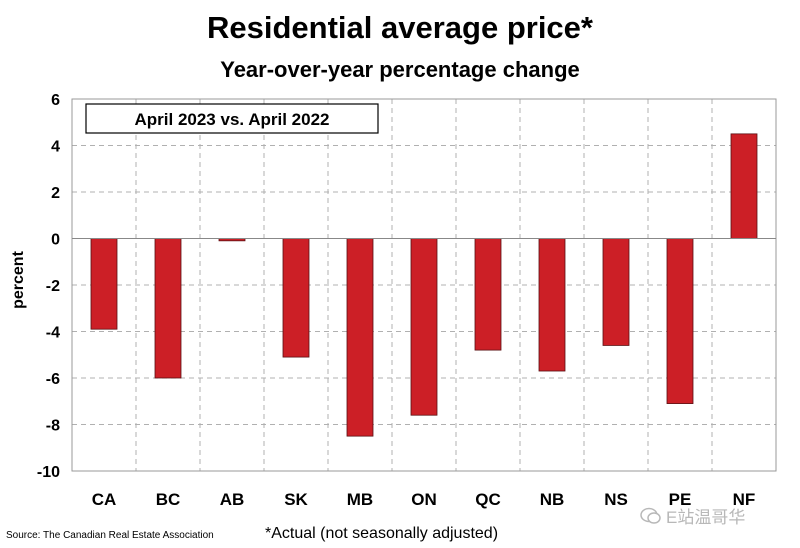 The width and height of the screenshot is (800, 548). Describe the element at coordinates (616, 292) in the screenshot. I see `bar-ns` at that location.